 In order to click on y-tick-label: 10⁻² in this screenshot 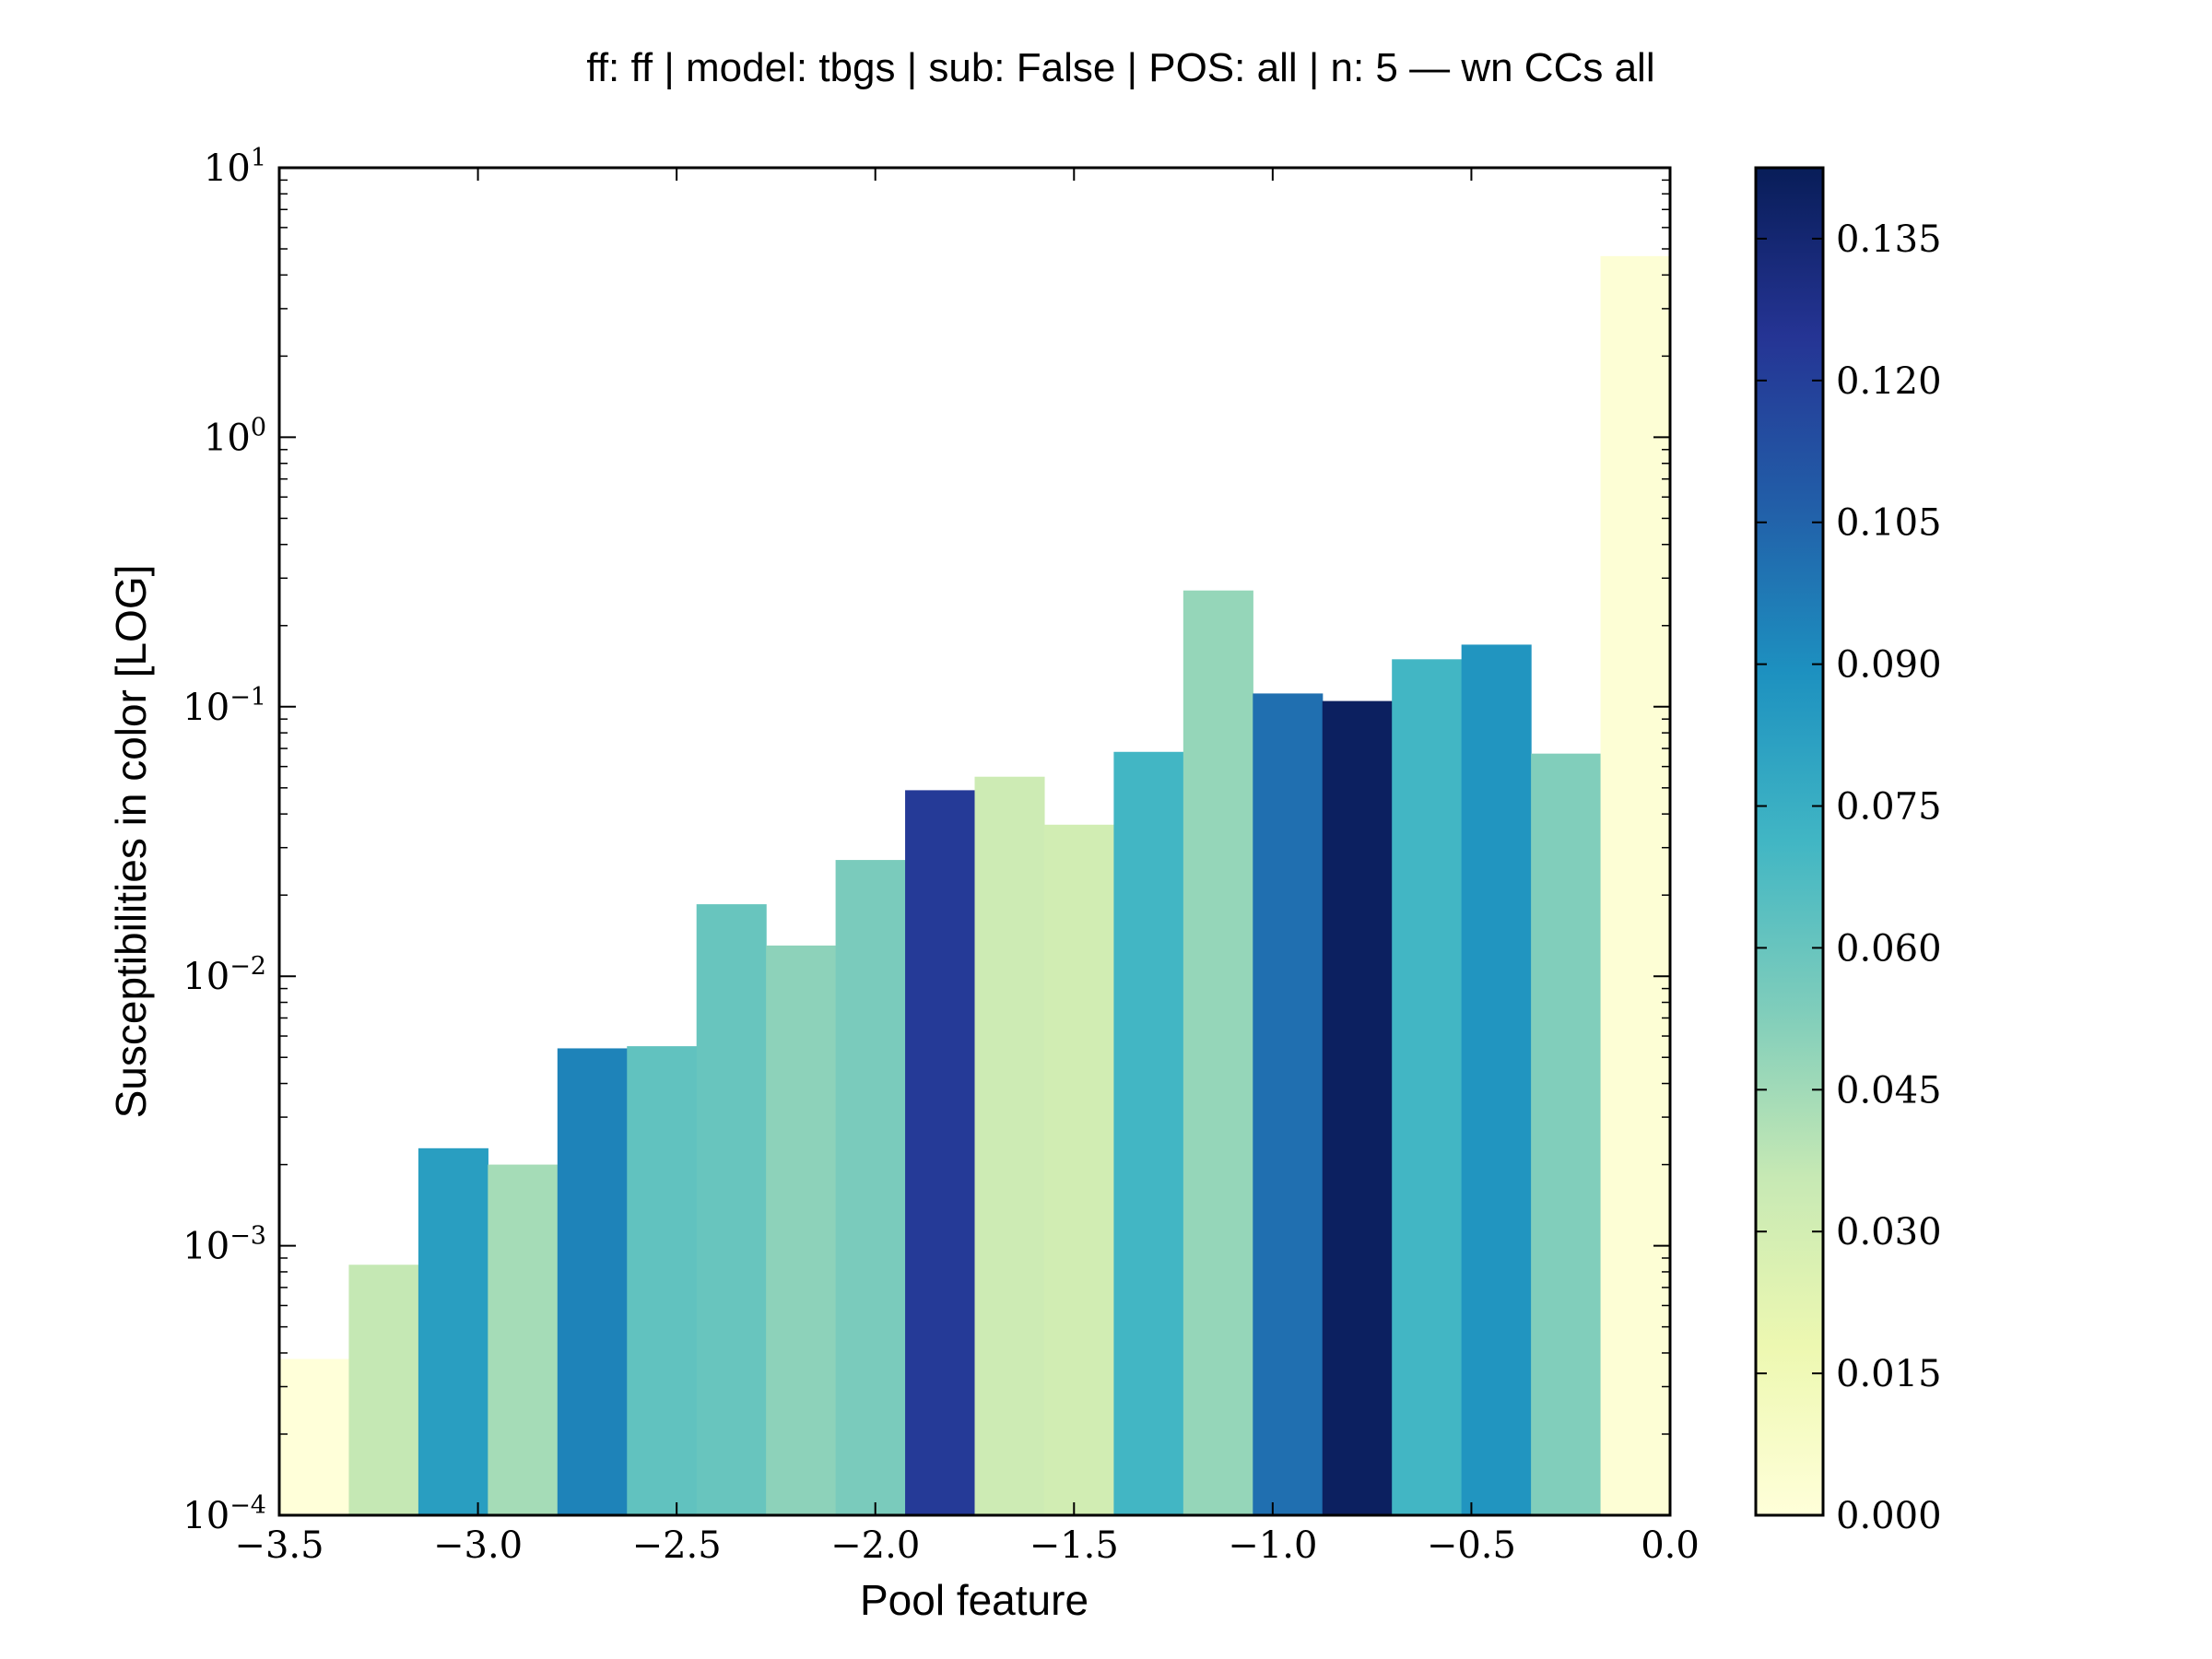, I will do `click(224, 975)`.